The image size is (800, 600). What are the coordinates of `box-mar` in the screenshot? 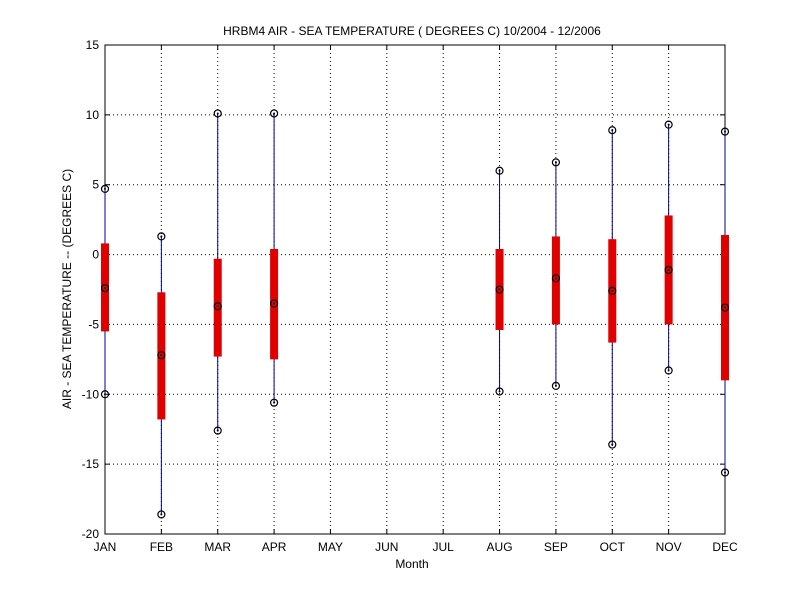 It's located at (217, 272).